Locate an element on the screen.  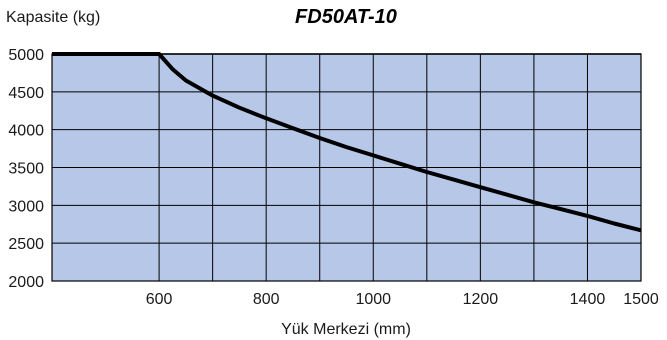
y-tick-labels: 2000 2500 3000 3500 4000 4500 5000 is located at coordinates (26, 169).